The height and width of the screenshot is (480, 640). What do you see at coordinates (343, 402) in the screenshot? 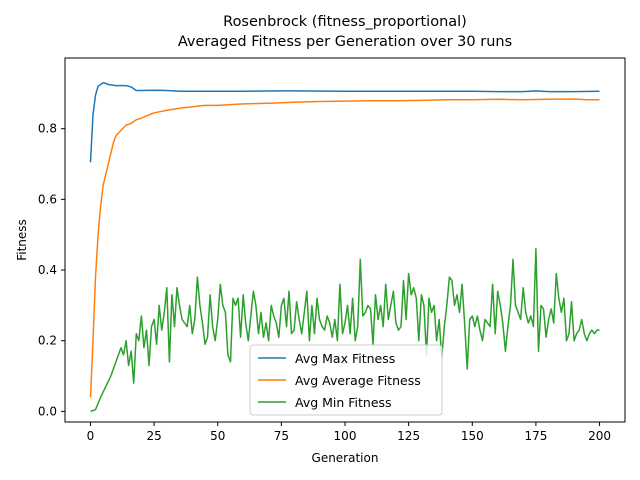
I see `legend-label-min: Avg Min Fitness` at bounding box center [343, 402].